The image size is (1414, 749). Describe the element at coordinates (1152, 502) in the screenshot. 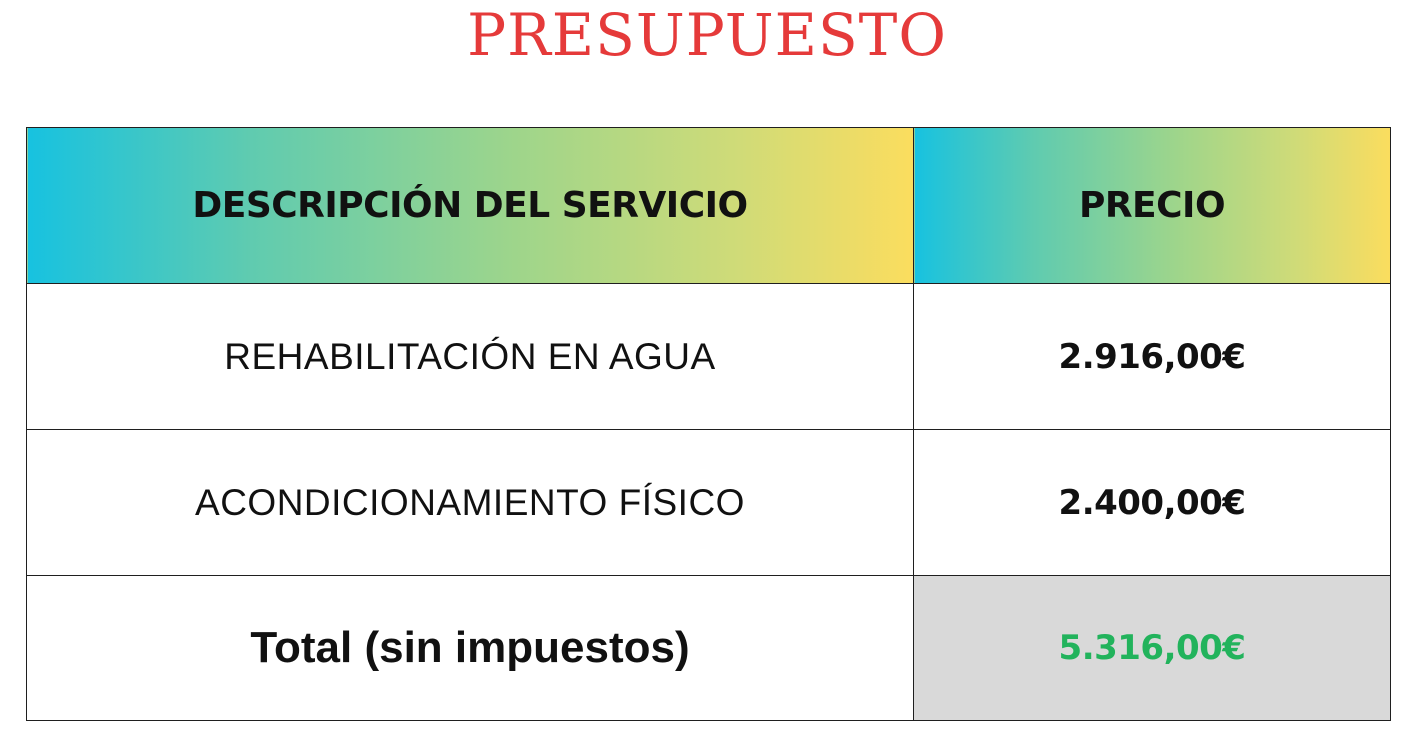

I see `service-price: 2.400,00€` at that location.